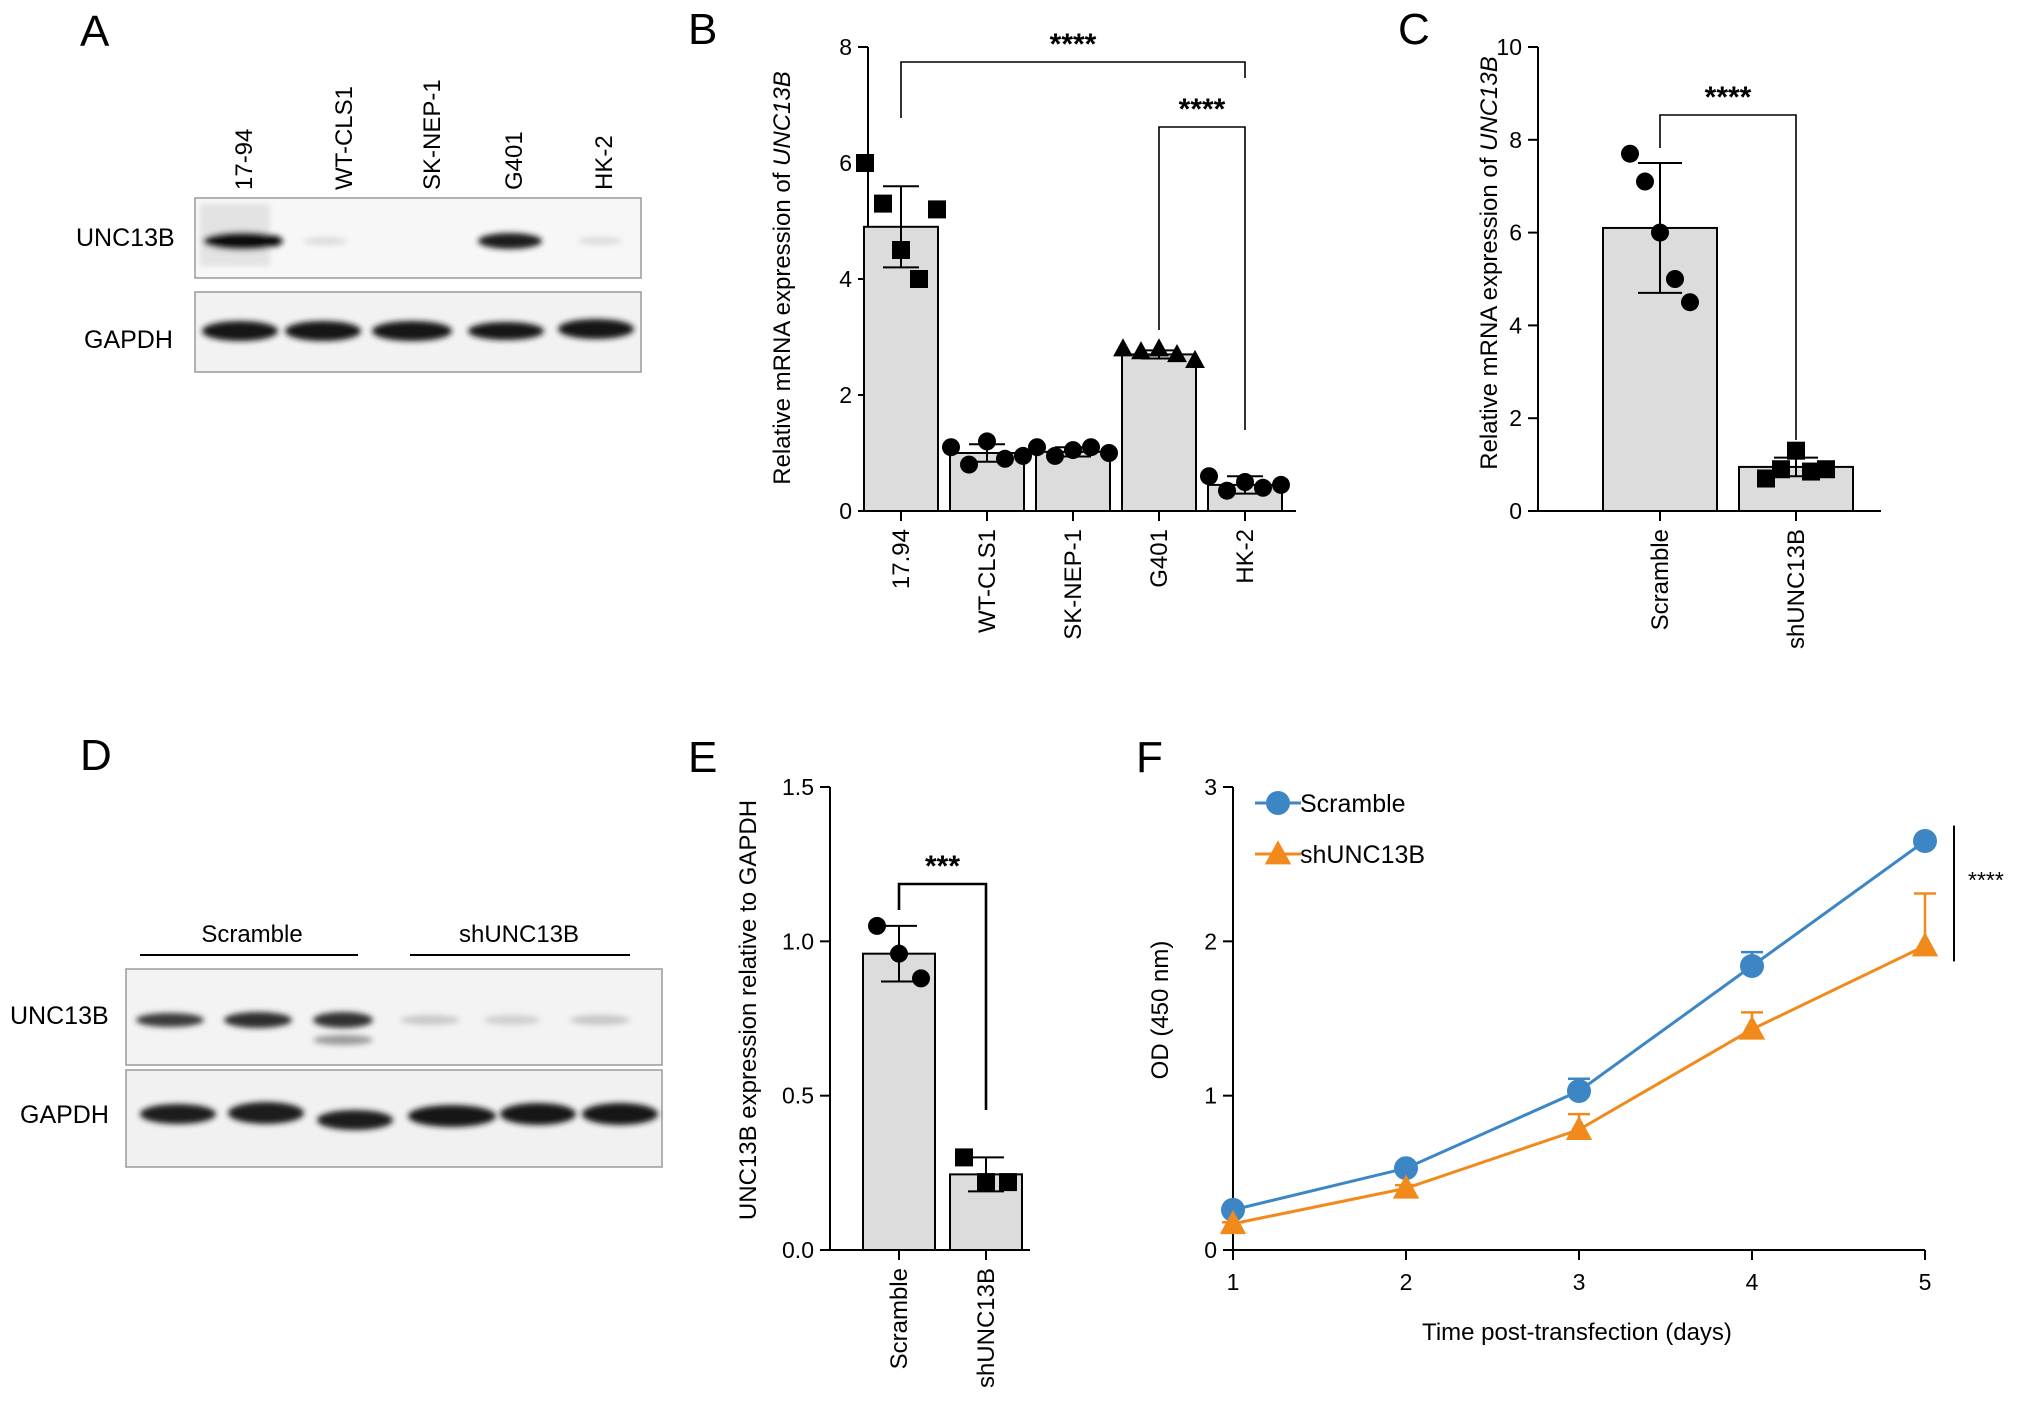 The height and width of the screenshot is (1416, 2032). What do you see at coordinates (244, 159) in the screenshot?
I see `lane-label-17-94: 17-94` at bounding box center [244, 159].